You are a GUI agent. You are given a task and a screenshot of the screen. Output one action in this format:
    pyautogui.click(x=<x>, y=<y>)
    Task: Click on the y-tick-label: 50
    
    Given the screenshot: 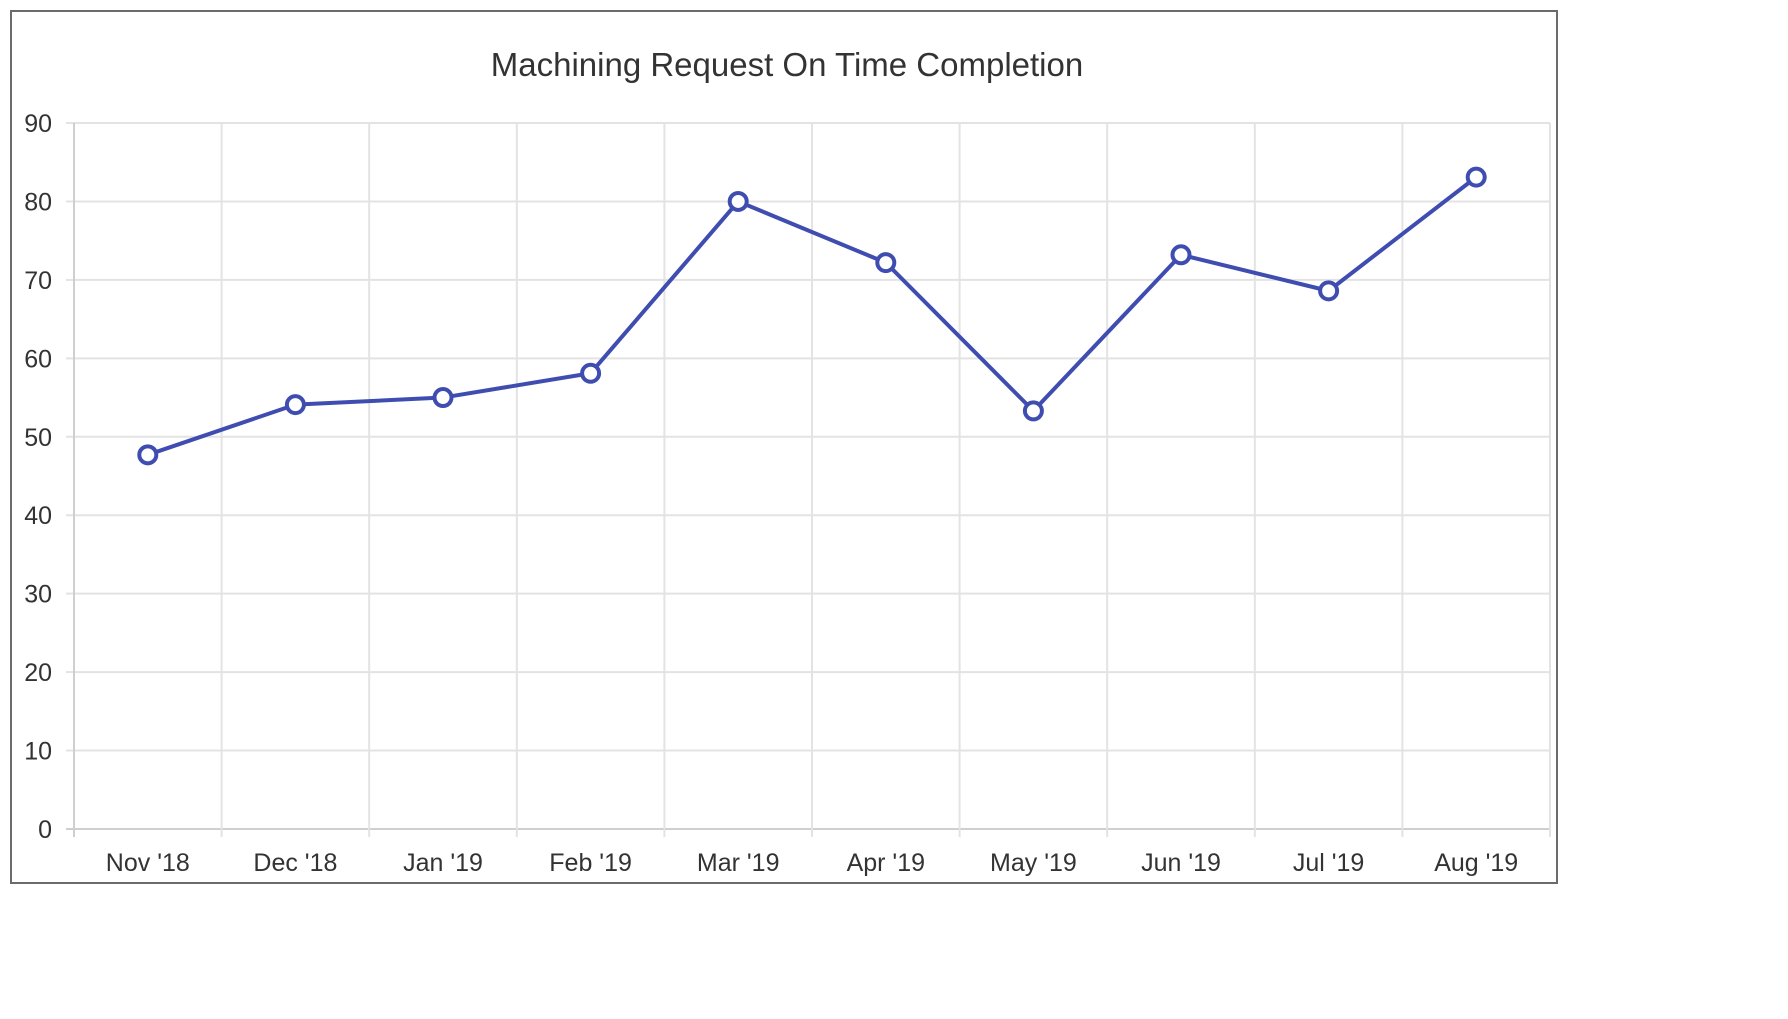 What is the action you would take?
    pyautogui.click(x=38, y=438)
    